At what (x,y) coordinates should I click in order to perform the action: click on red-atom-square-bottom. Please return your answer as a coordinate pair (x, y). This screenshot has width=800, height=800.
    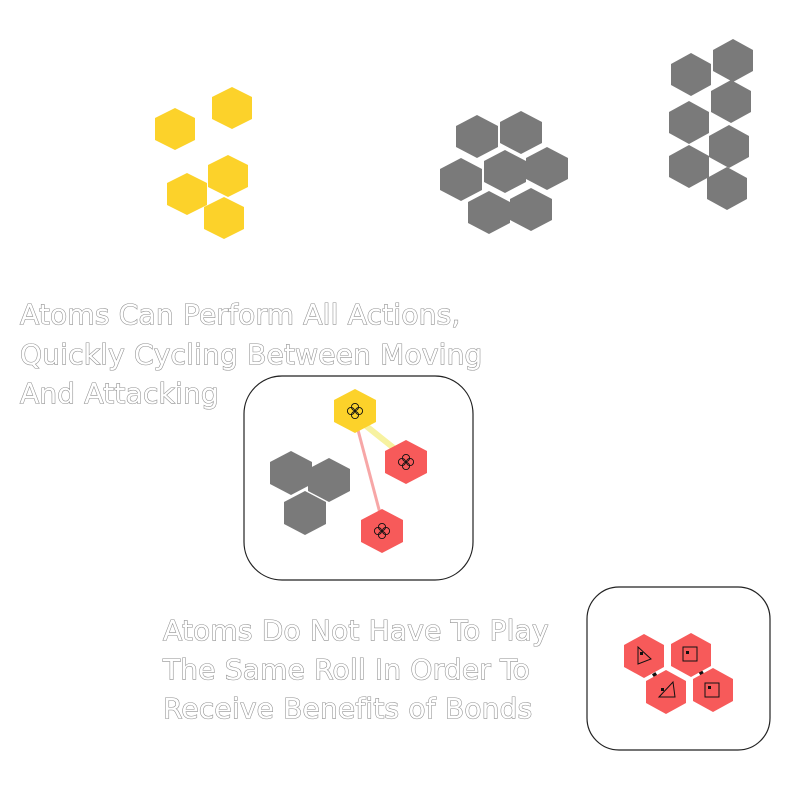
    Looking at the image, I should click on (713, 690).